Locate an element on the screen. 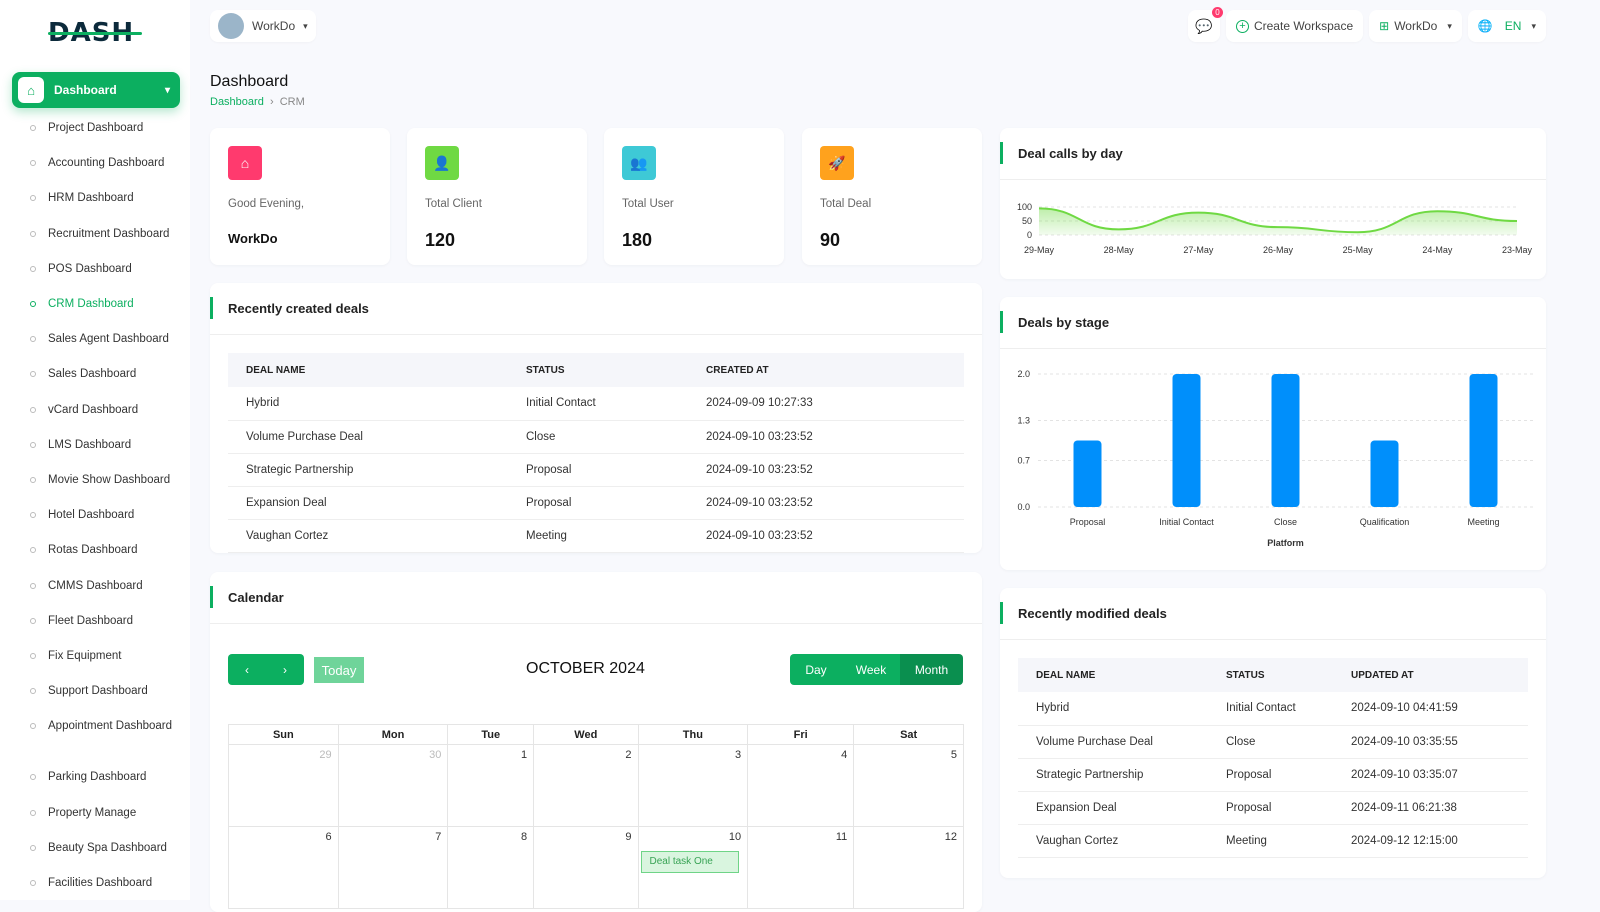 The image size is (1600, 912). table-cell: Close is located at coordinates (598, 437).